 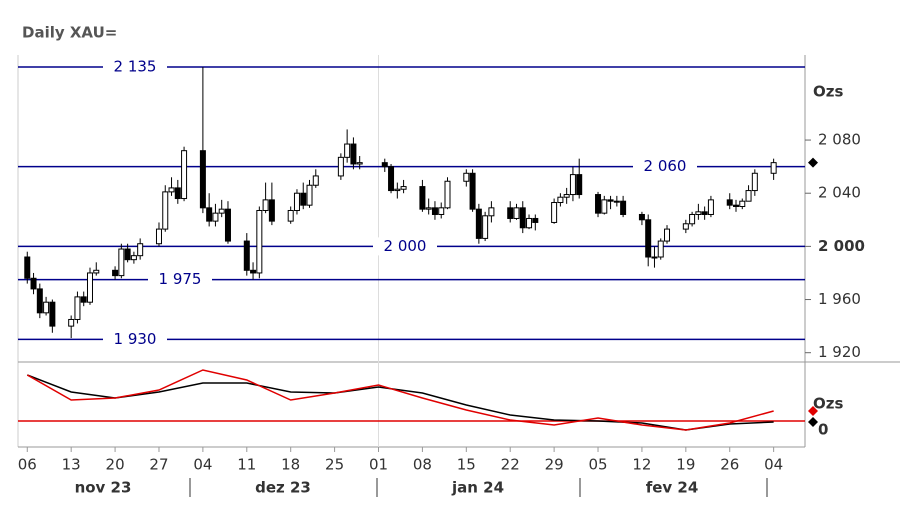 I want to click on month-label: fev 24, so click(x=672, y=488).